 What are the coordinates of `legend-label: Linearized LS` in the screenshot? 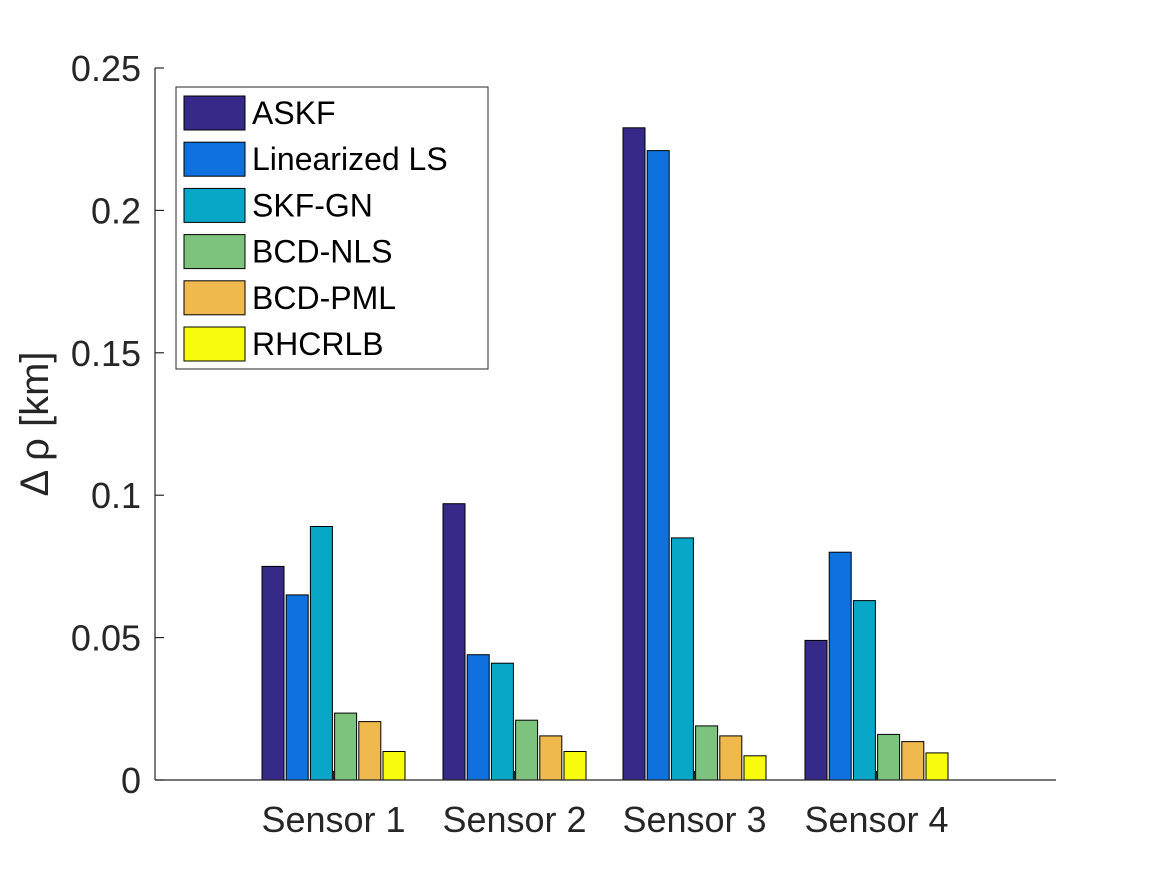 It's located at (350, 159).